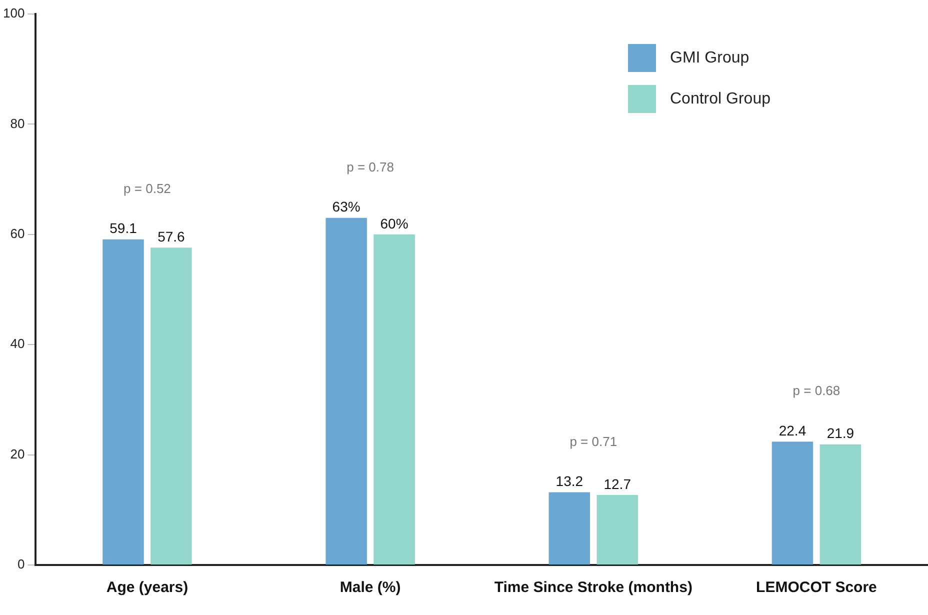 This screenshot has width=928, height=615. I want to click on data-label: 57.6, so click(172, 236).